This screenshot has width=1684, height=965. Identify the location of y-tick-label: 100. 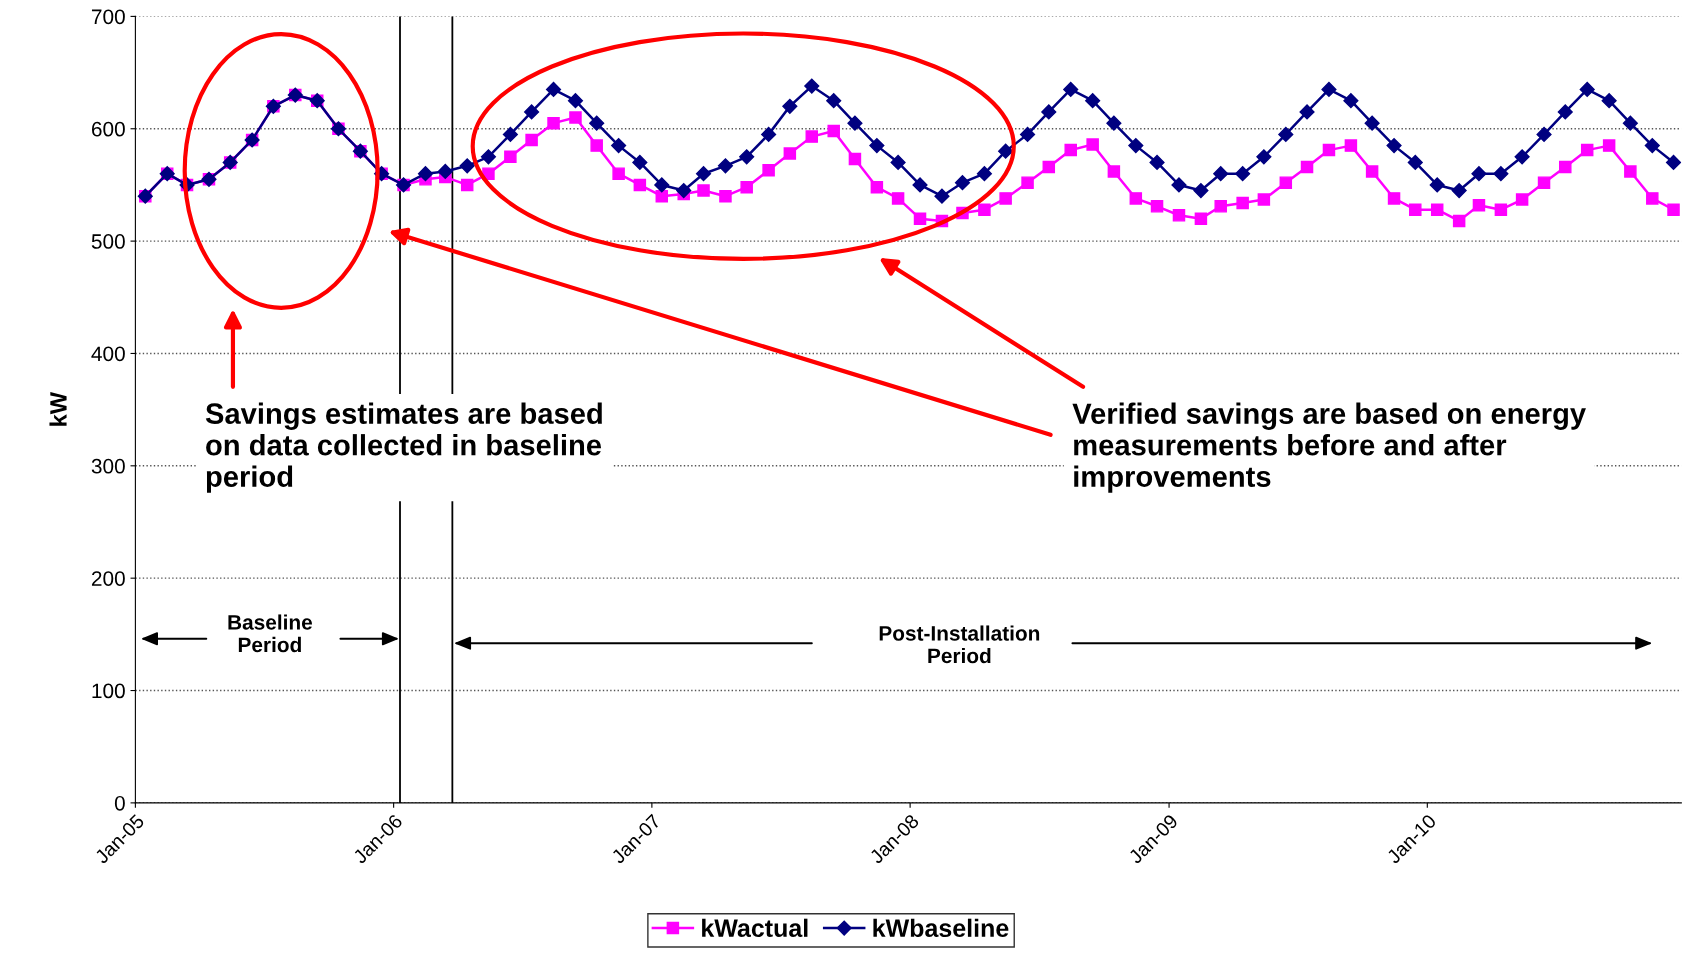
(108, 691).